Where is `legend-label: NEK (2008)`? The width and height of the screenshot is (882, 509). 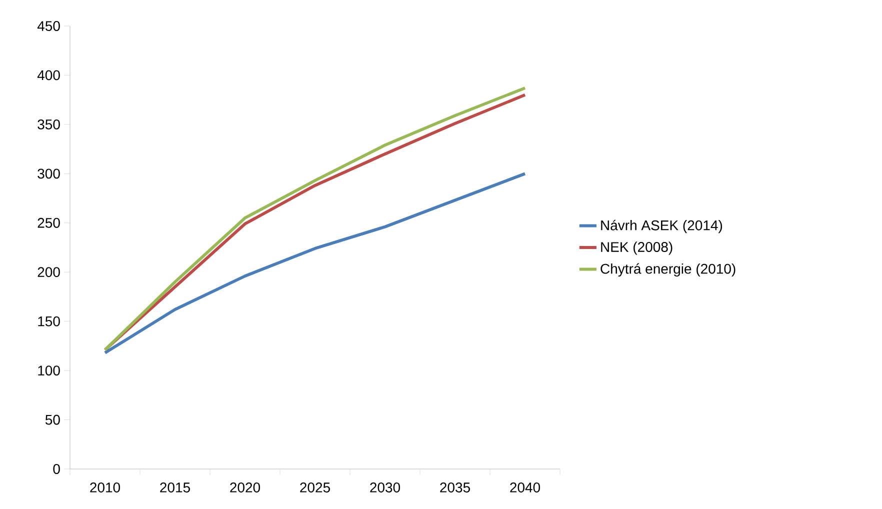
legend-label: NEK (2008) is located at coordinates (636, 248).